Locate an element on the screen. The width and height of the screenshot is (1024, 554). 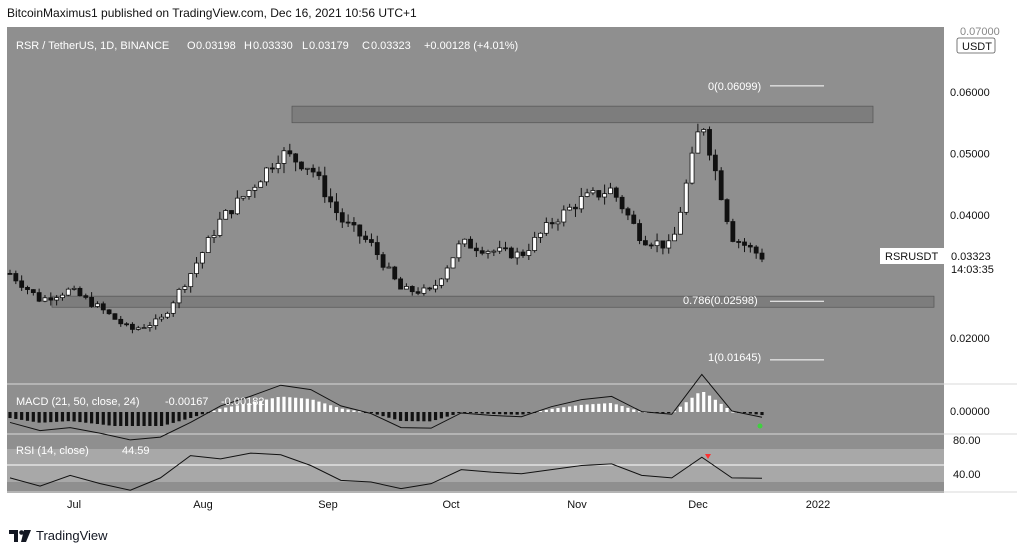
time-label-2022: 2022 is located at coordinates (818, 505).